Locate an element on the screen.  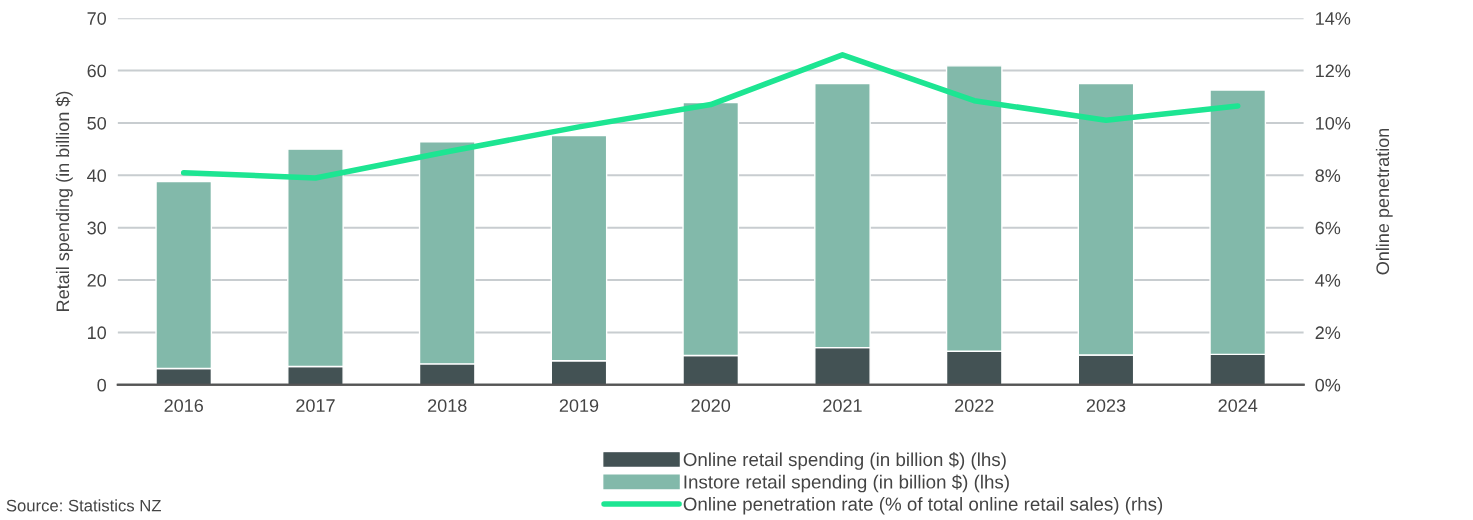
x-tick-label: 2022 is located at coordinates (974, 405).